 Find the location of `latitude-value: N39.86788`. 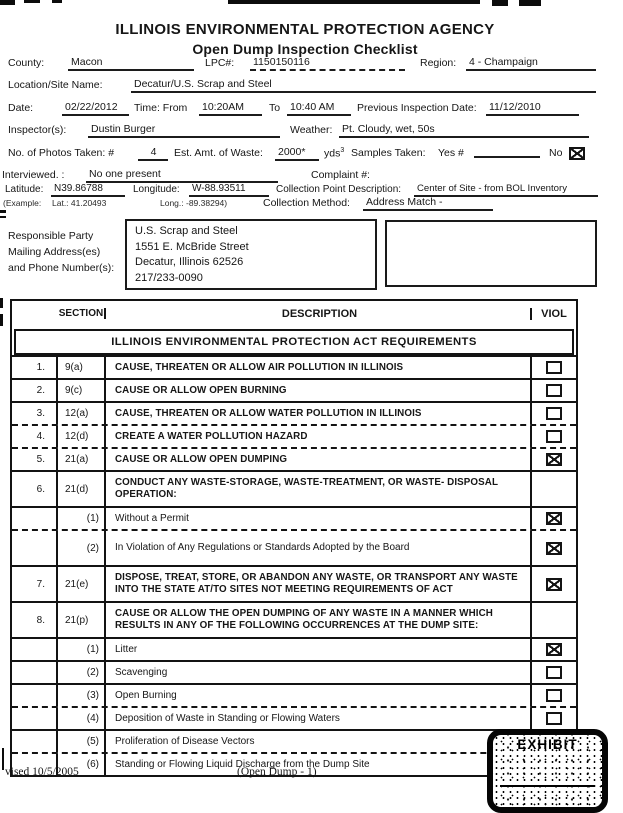

latitude-value: N39.86788 is located at coordinates (88, 190).